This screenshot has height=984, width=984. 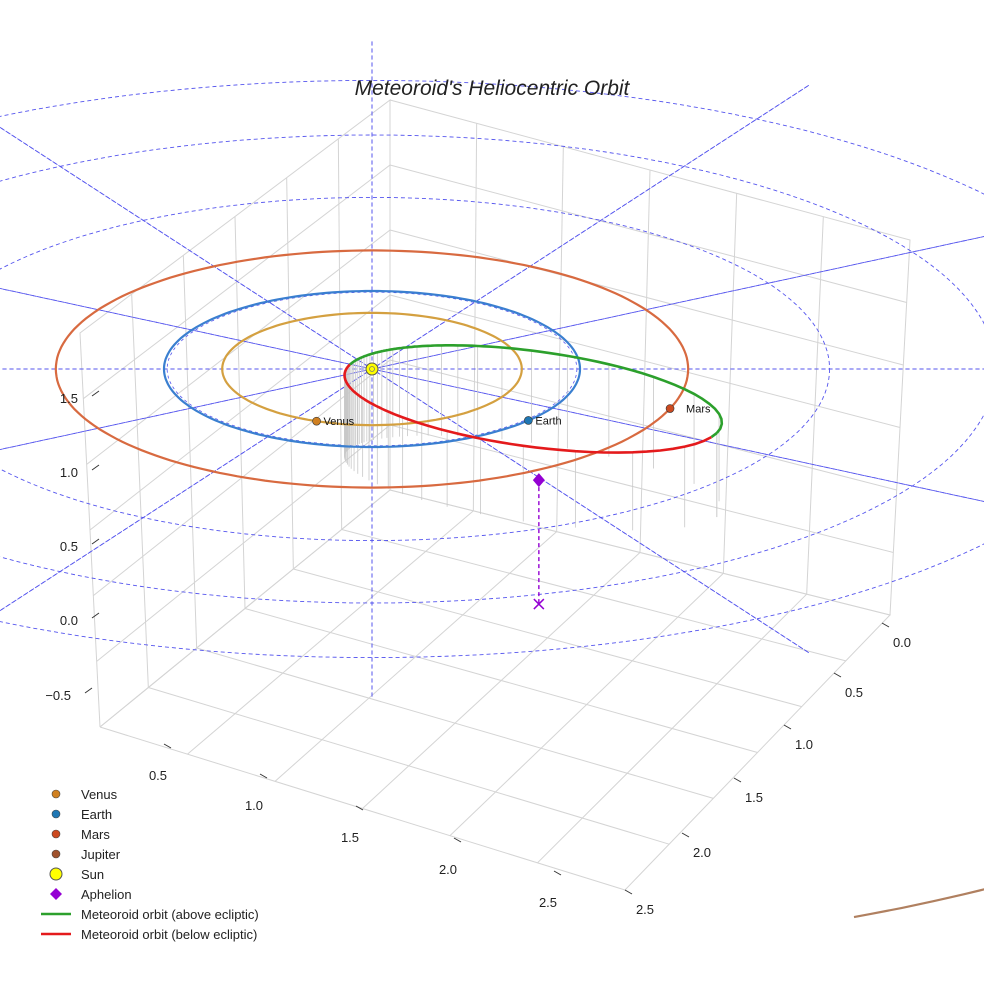 What do you see at coordinates (69, 546) in the screenshot?
I see `z-tick-label: 0.5` at bounding box center [69, 546].